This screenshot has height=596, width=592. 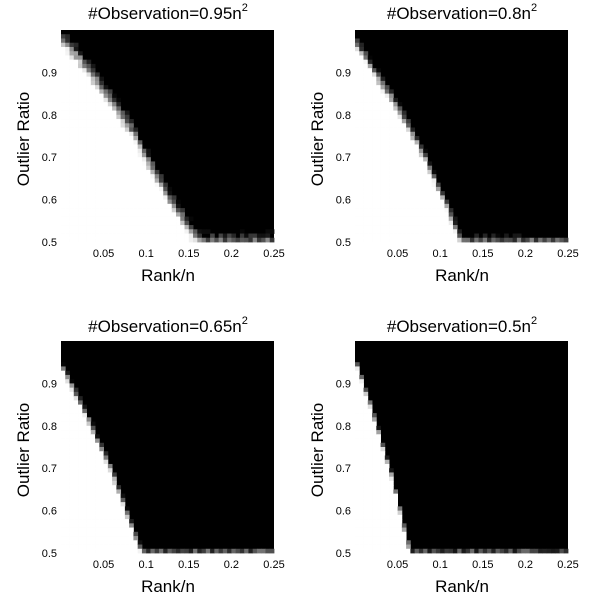 I want to click on y-tick-label: 0.8, so click(x=343, y=116).